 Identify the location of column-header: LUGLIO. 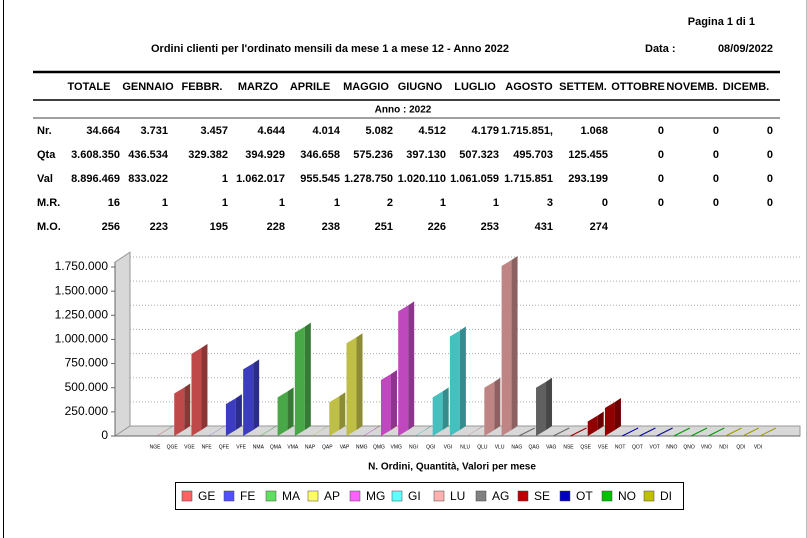
(475, 87).